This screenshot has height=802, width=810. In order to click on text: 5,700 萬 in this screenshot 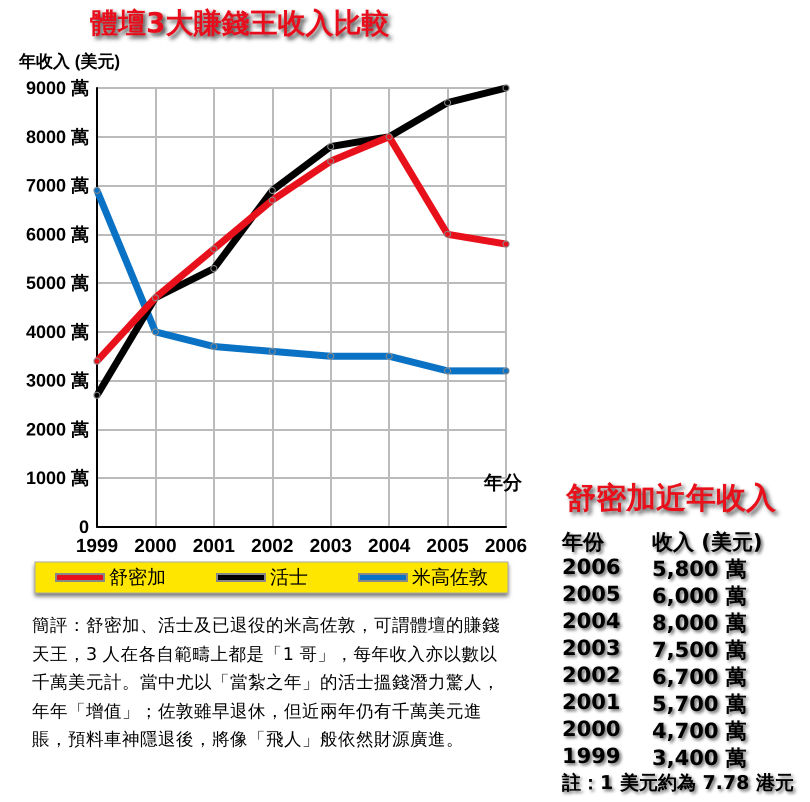, I will do `click(699, 704)`.